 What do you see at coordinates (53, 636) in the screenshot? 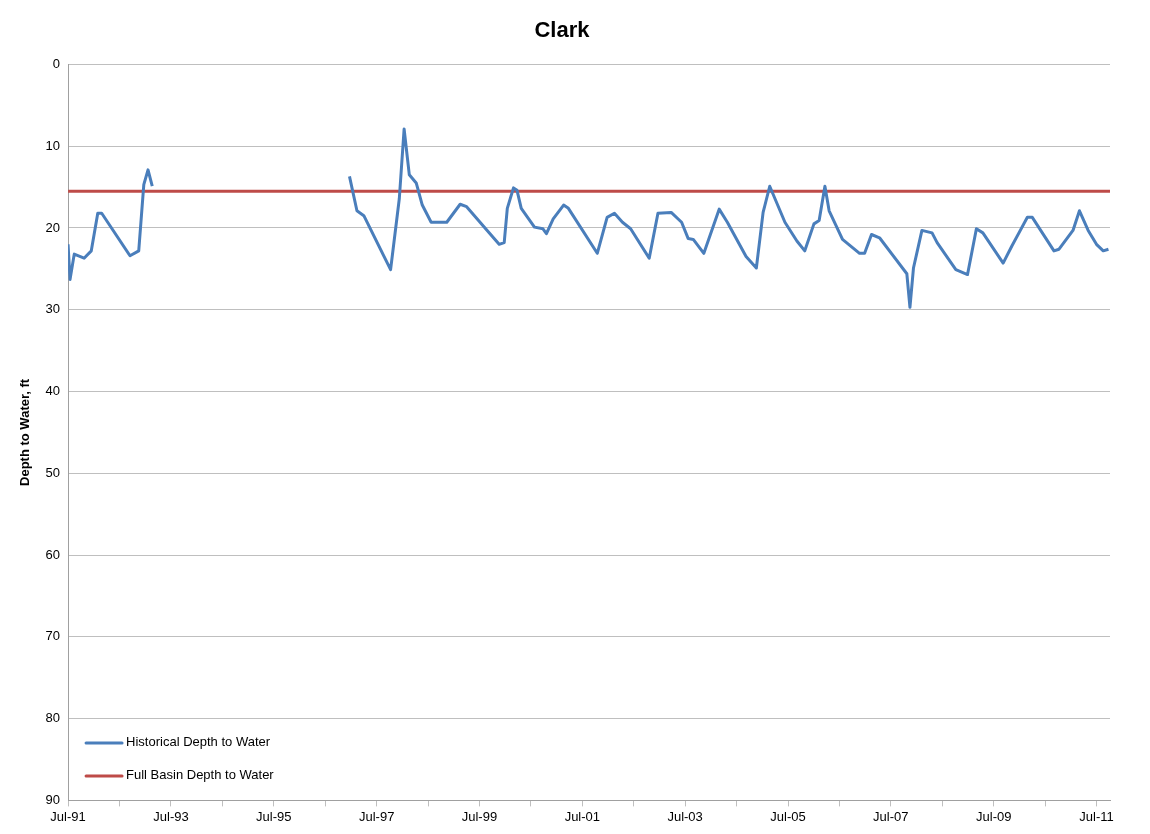
I see `y-tick-label: 70` at bounding box center [53, 636].